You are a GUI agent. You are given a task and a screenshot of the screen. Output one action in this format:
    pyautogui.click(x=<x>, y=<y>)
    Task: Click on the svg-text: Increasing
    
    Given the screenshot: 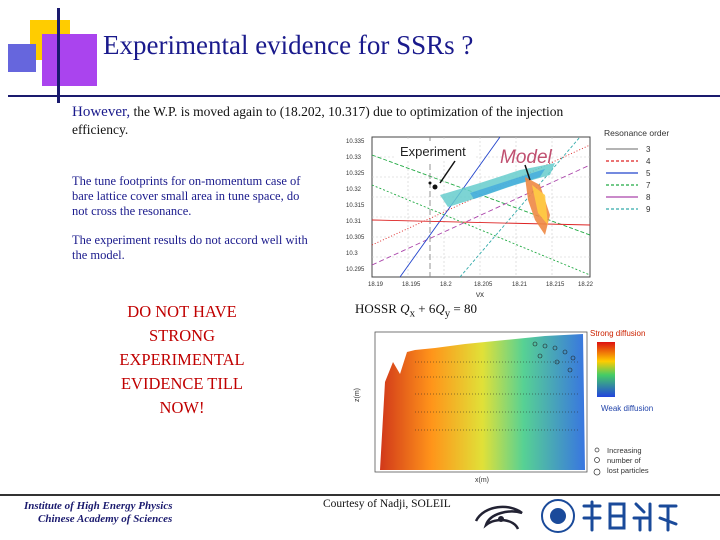 What is the action you would take?
    pyautogui.click(x=624, y=450)
    